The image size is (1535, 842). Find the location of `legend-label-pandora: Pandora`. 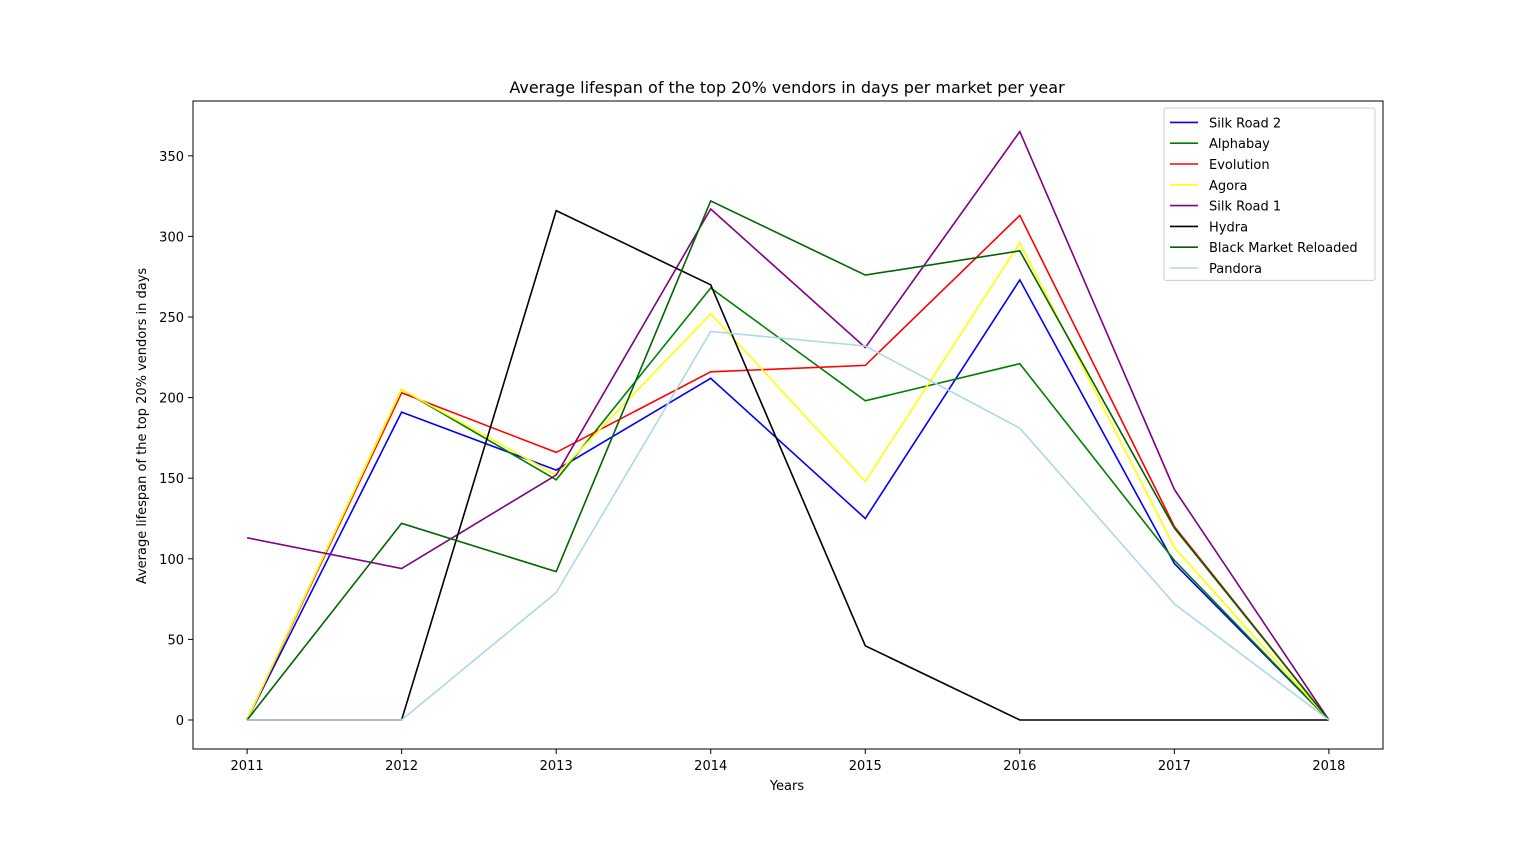

legend-label-pandora: Pandora is located at coordinates (1235, 269).